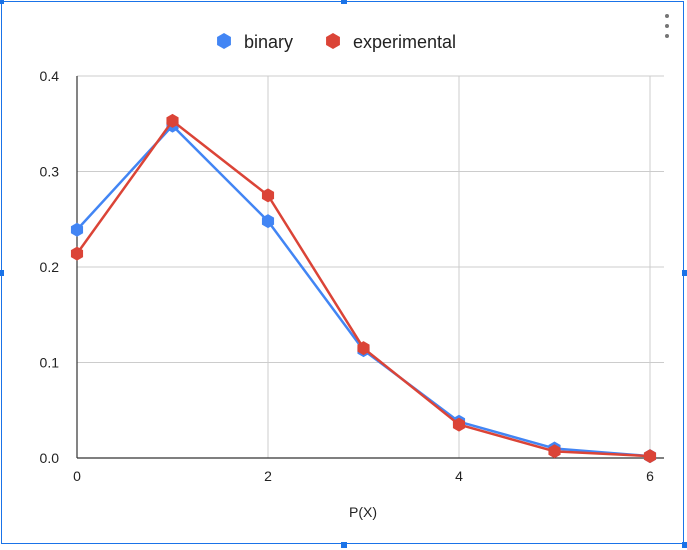  Describe the element at coordinates (50, 267) in the screenshot. I see `y-tick-label: 0.2` at that location.